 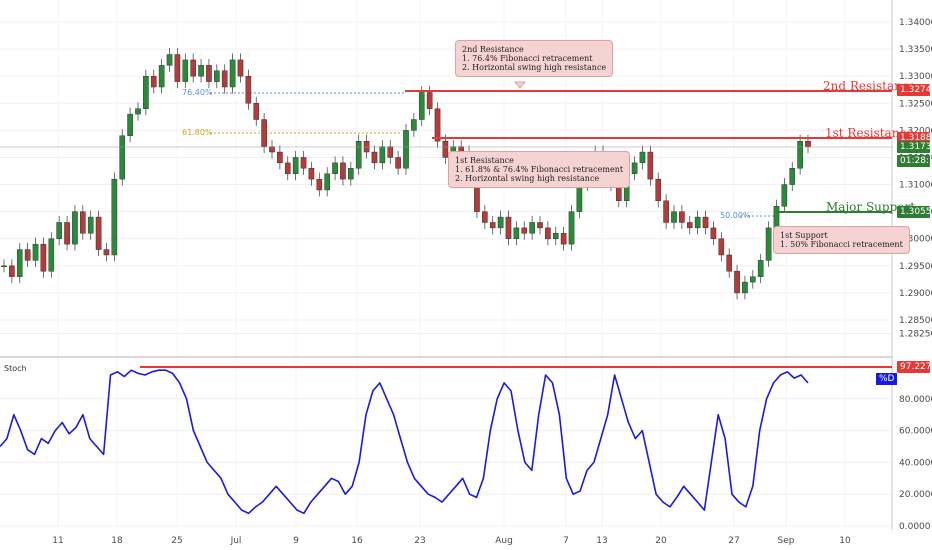 What do you see at coordinates (915, 432) in the screenshot?
I see `stoch-tick-label: 60.0000` at bounding box center [915, 432].